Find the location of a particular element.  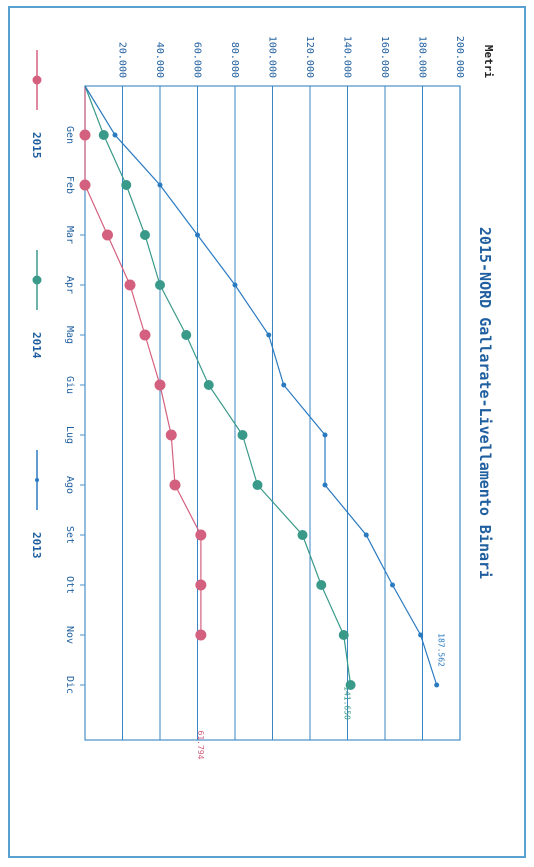

x-tick-label: Apr is located at coordinates (69, 285).